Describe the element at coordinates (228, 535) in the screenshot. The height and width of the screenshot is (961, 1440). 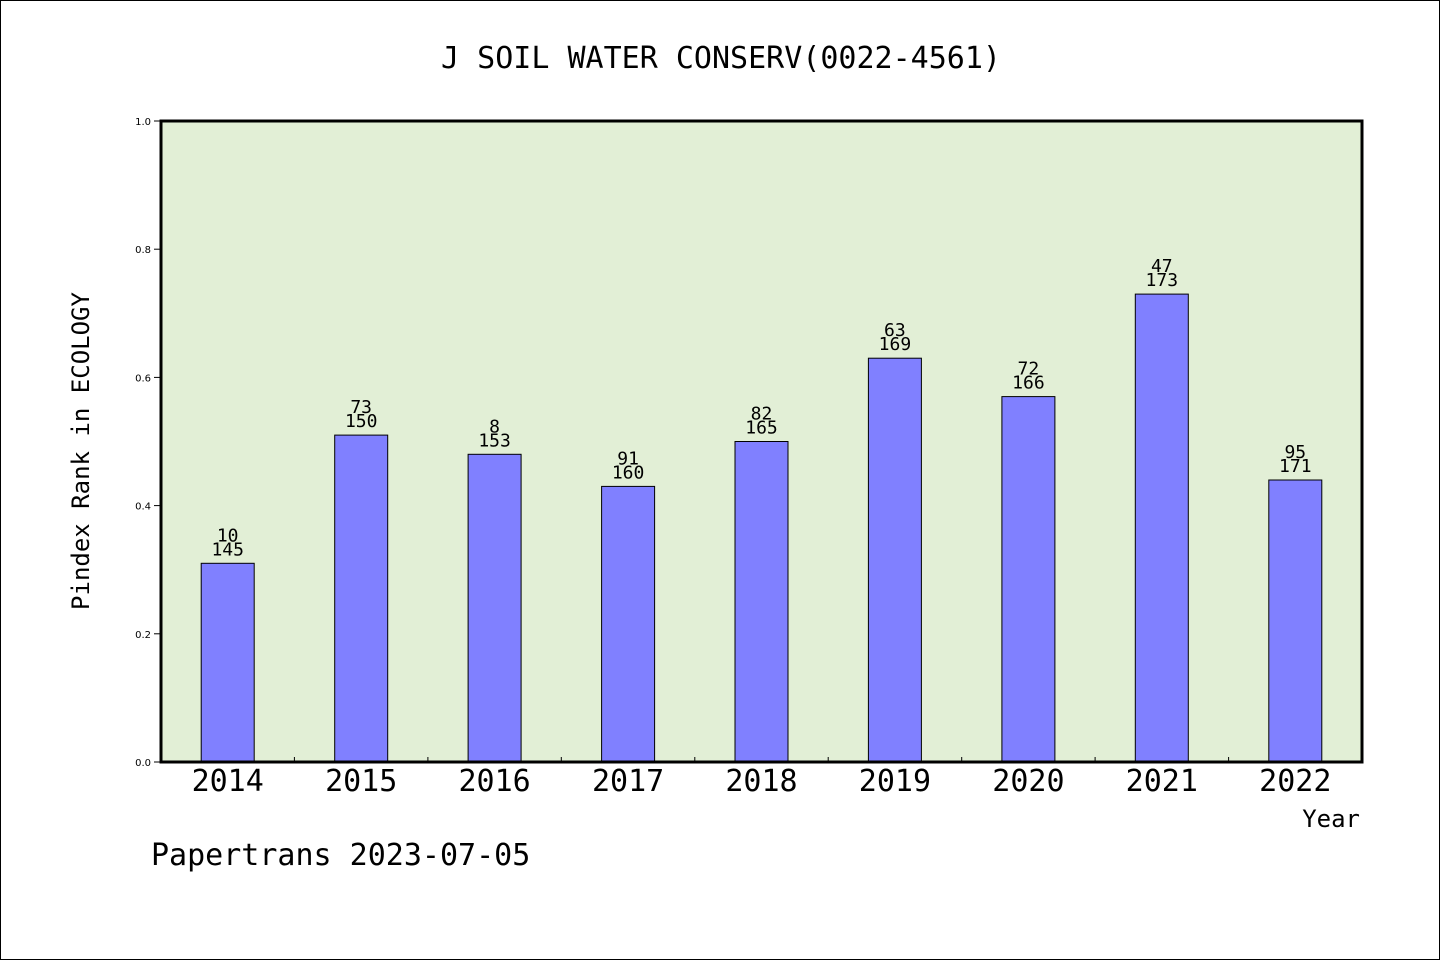
I see `bar-label-top: 10` at that location.